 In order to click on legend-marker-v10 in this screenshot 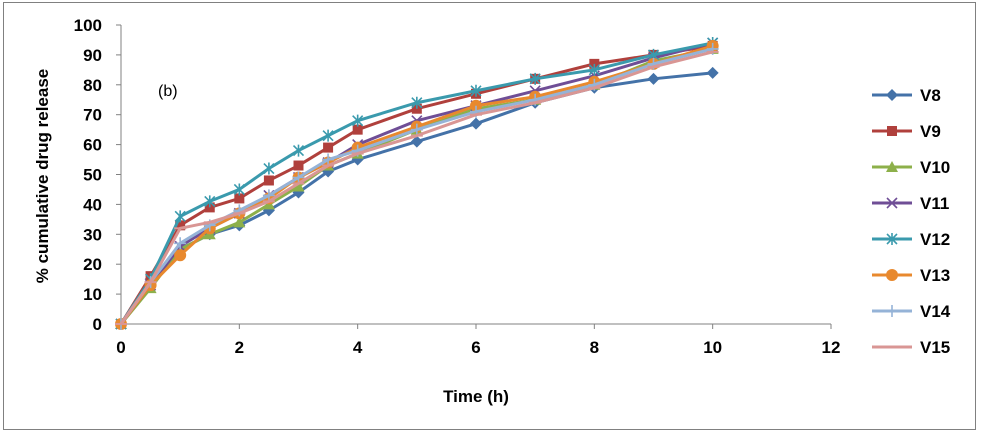, I will do `click(892, 166)`.